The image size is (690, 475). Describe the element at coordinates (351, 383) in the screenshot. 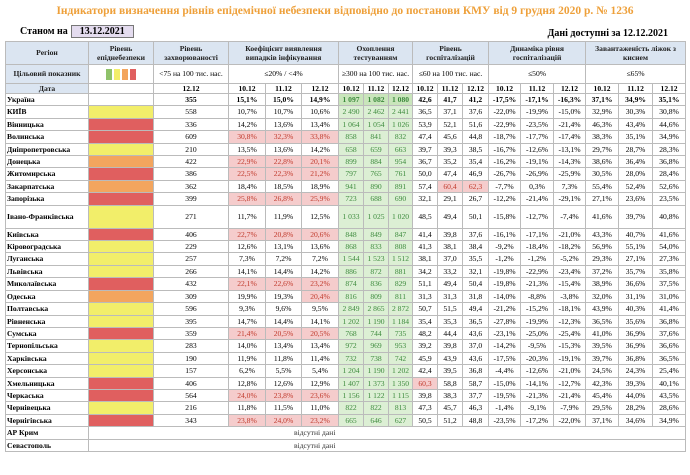

I see `testing-value: 1 407` at that location.